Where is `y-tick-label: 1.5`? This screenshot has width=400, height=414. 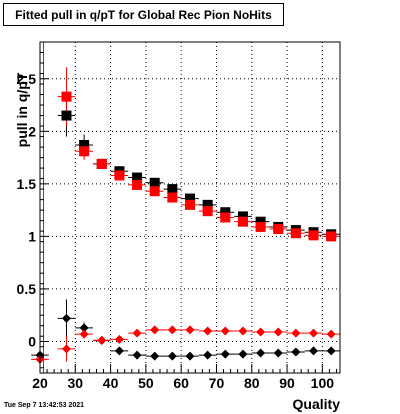
y-tick-label: 1.5 is located at coordinates (27, 184).